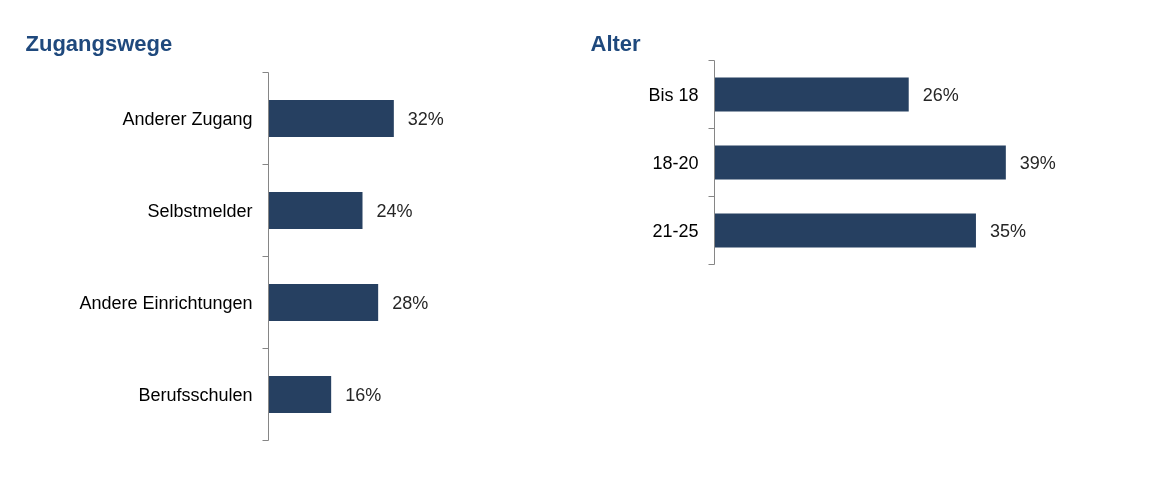 The image size is (1152, 484). What do you see at coordinates (425, 118) in the screenshot?
I see `data-label: 32%` at bounding box center [425, 118].